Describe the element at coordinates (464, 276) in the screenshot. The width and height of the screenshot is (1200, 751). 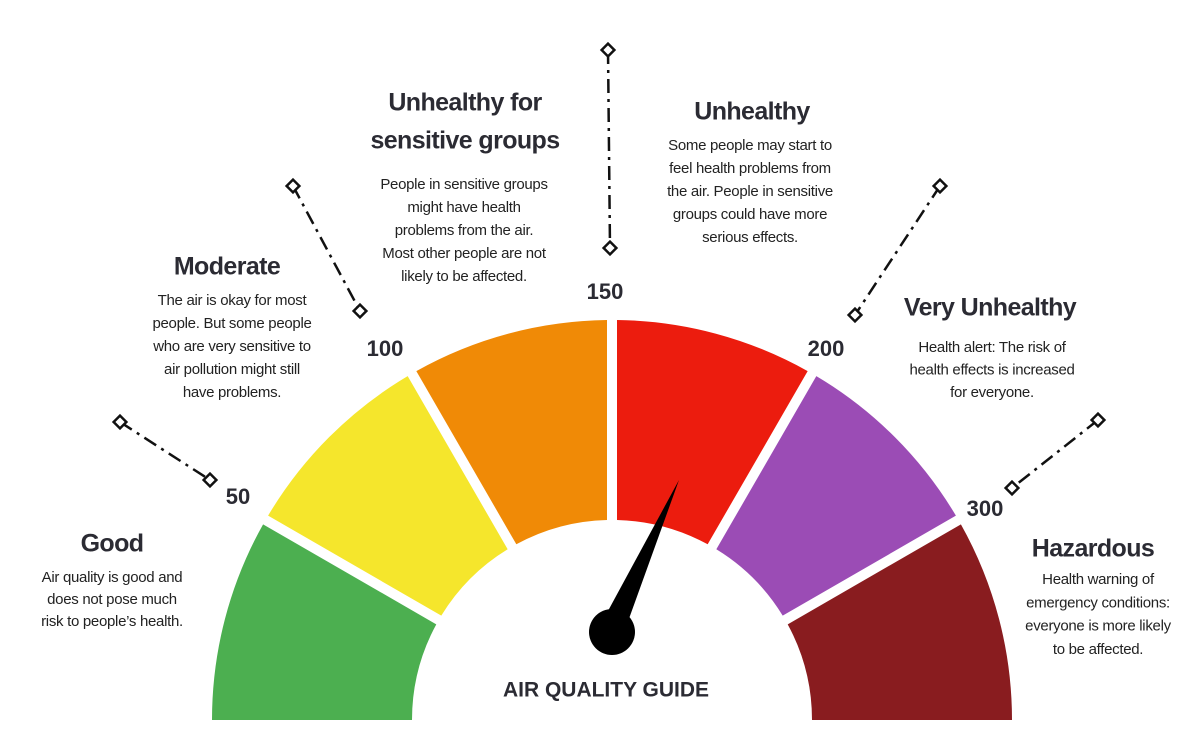
I see `level-description: likely to be affected.` at that location.